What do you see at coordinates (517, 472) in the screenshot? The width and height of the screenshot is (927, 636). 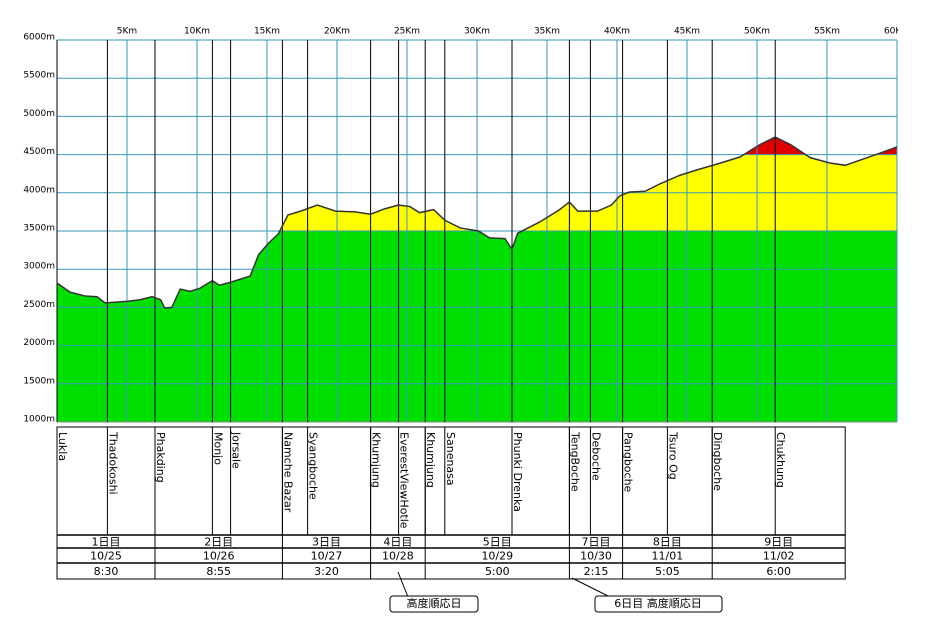 I see `place-name: Phunki Drenka` at bounding box center [517, 472].